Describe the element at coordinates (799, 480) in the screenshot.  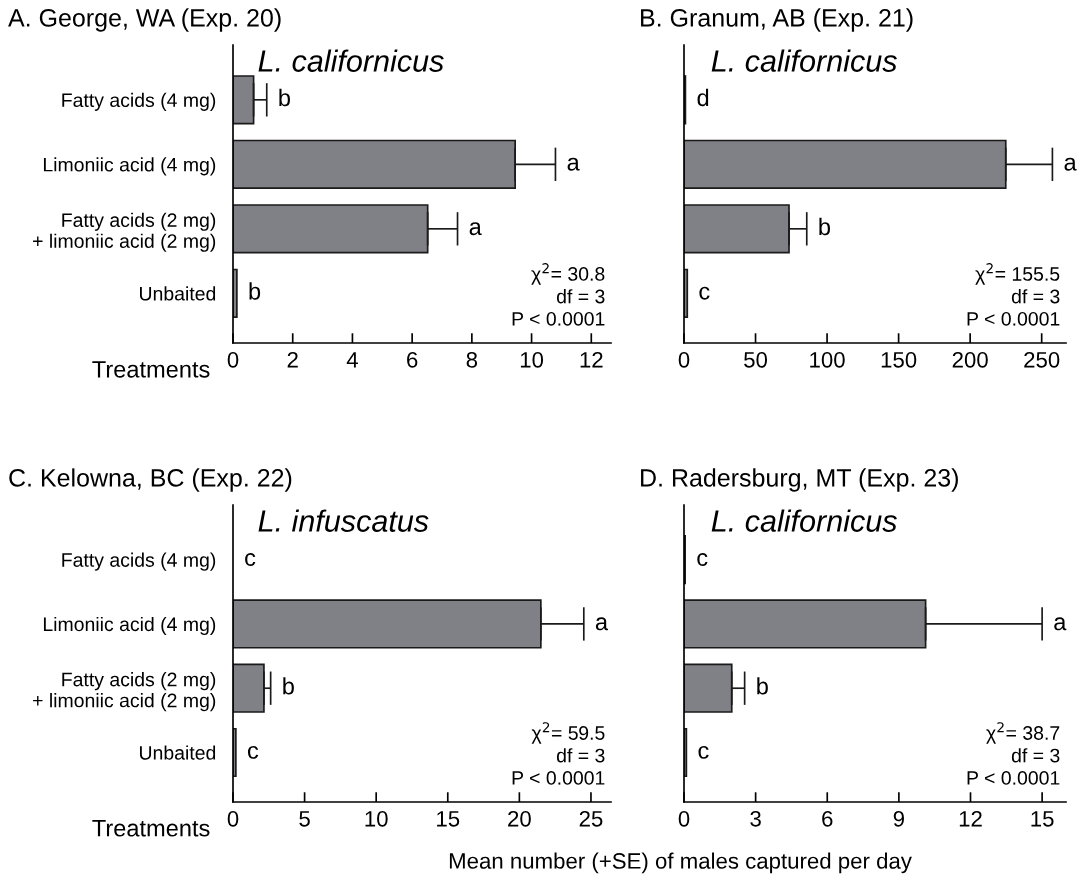
I see `chart-title: D. Radersburg, MT (Exp. 23)` at that location.